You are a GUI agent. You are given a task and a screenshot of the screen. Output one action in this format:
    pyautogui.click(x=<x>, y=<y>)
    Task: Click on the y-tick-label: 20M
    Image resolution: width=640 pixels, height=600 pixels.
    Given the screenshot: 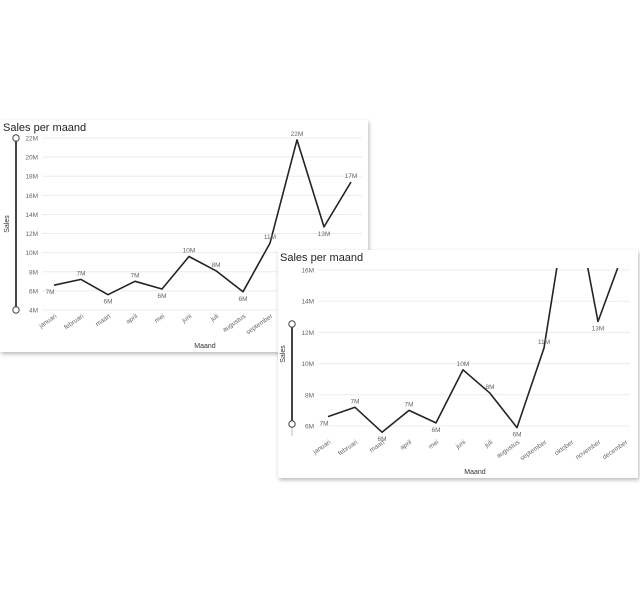 What is the action you would take?
    pyautogui.click(x=31, y=158)
    